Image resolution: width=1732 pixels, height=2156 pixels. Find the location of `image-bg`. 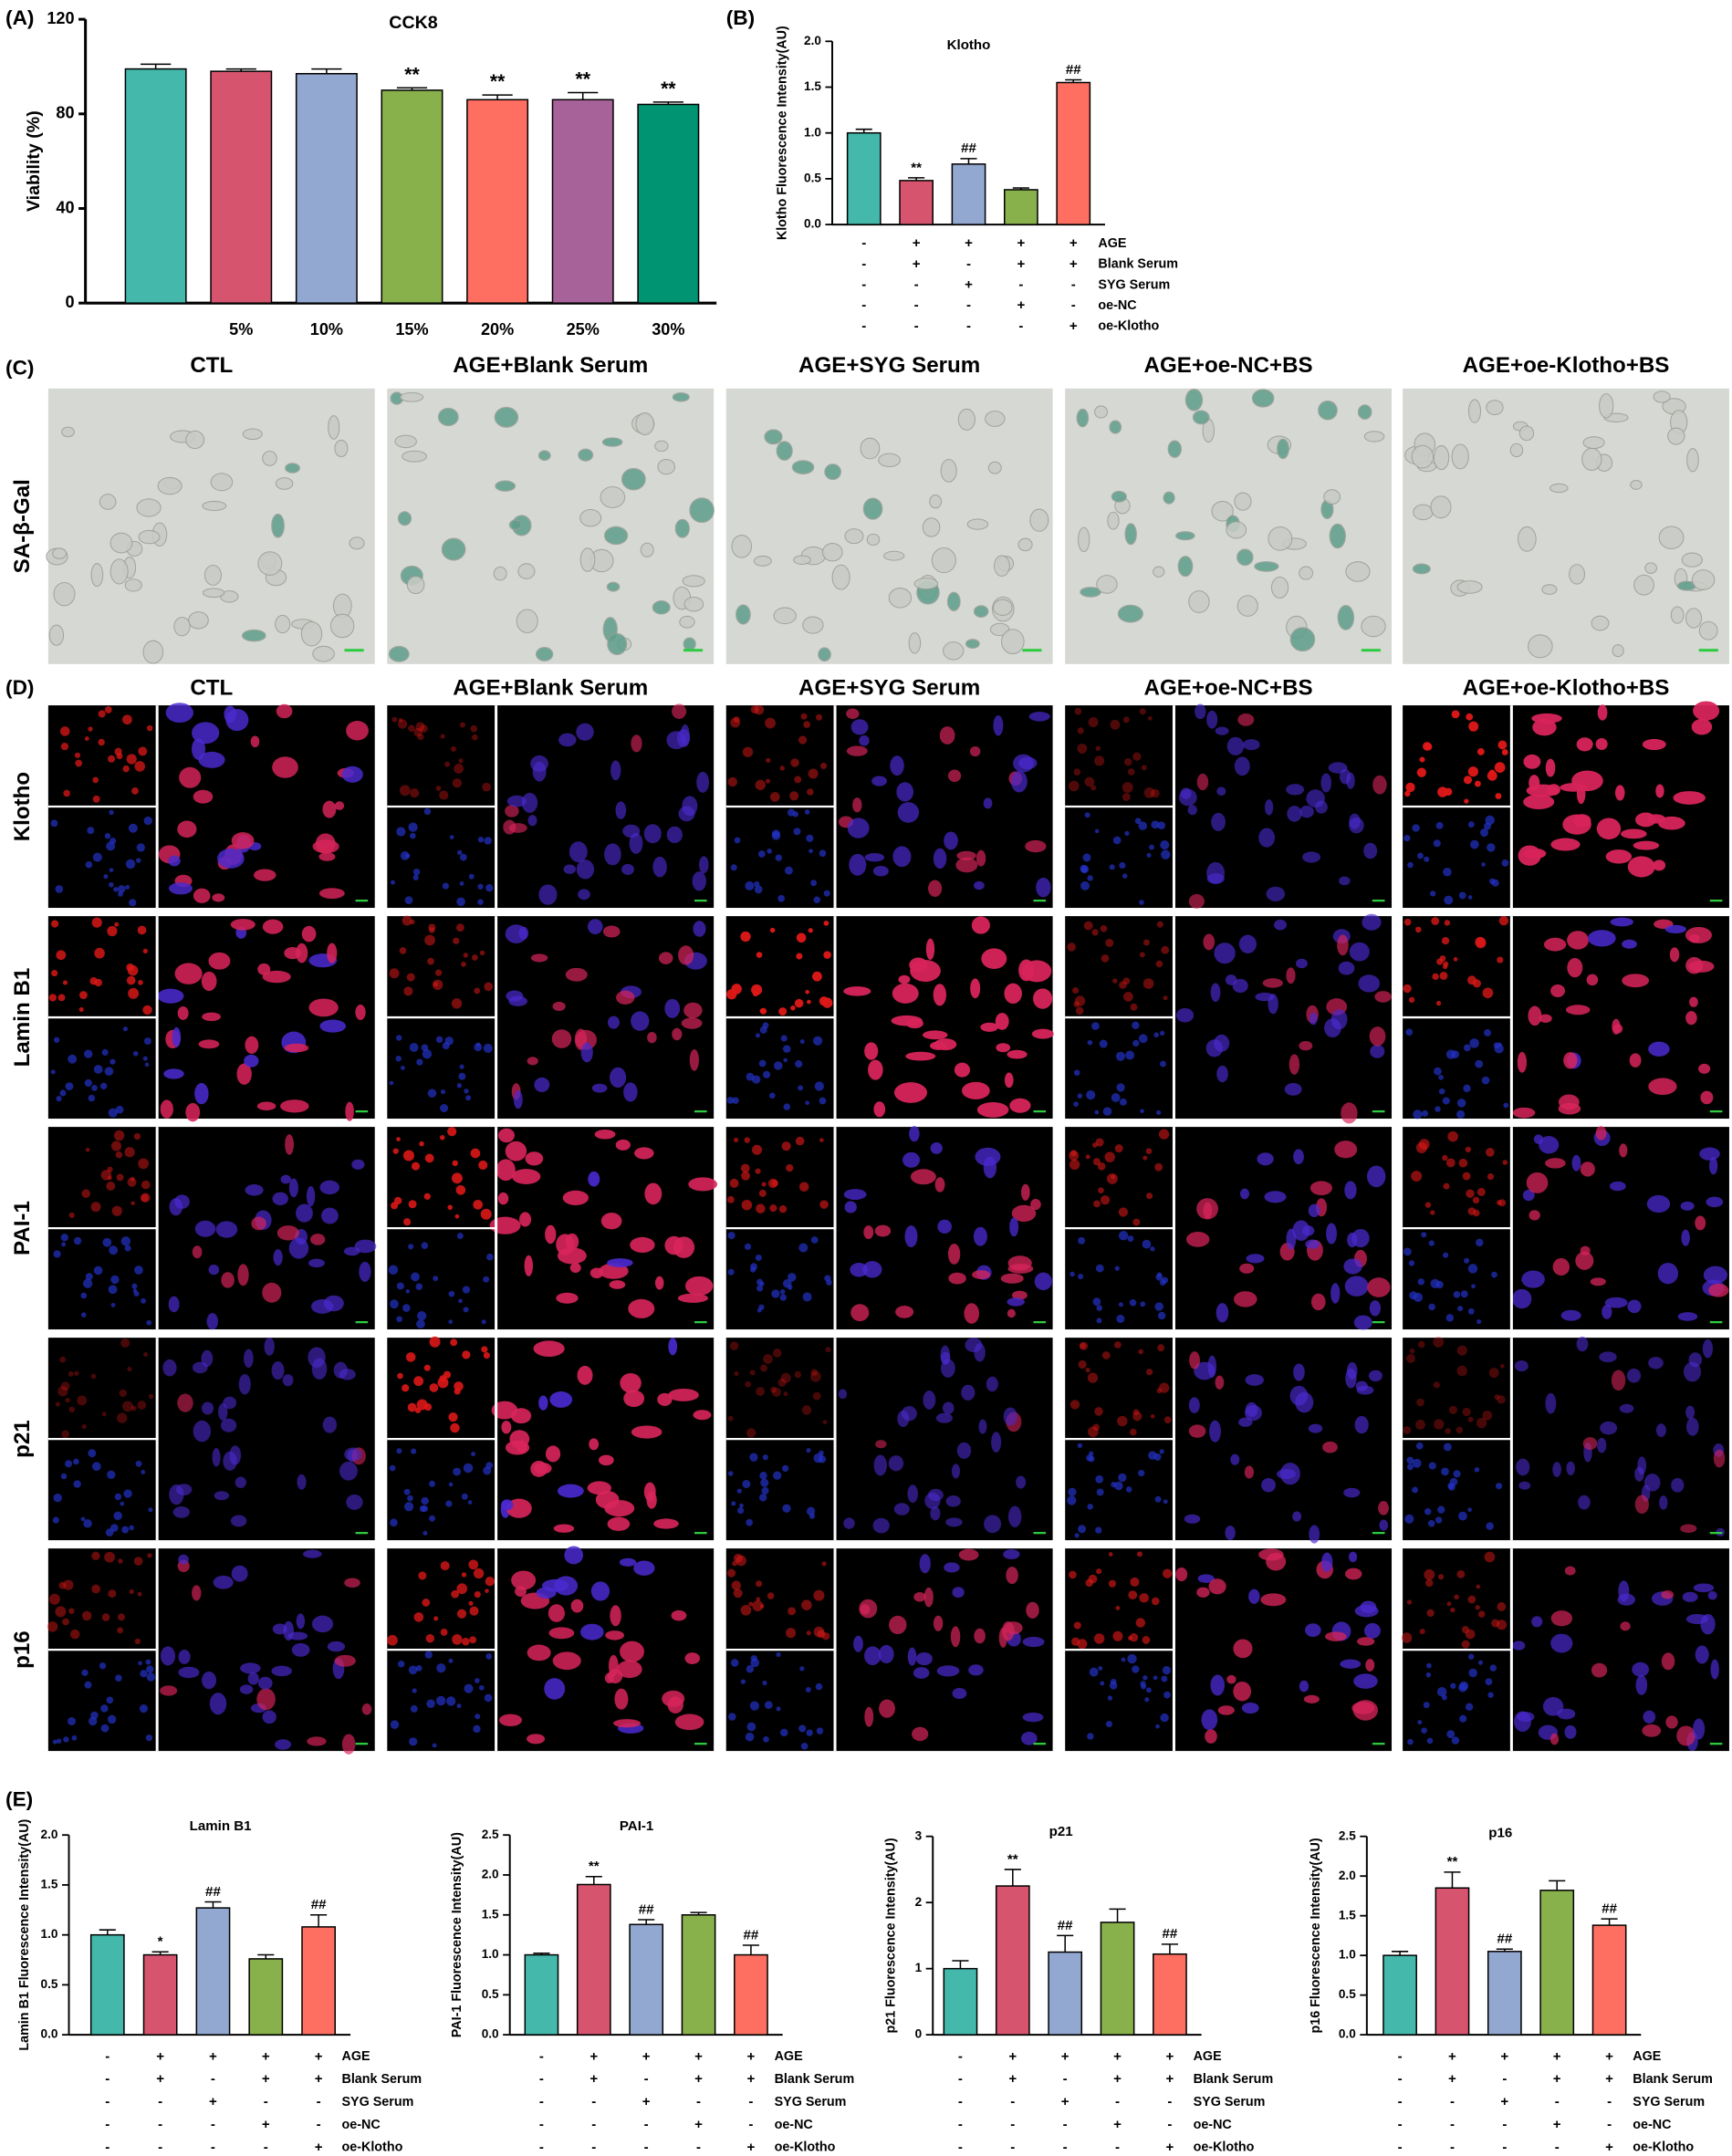

image-bg is located at coordinates (551, 526).